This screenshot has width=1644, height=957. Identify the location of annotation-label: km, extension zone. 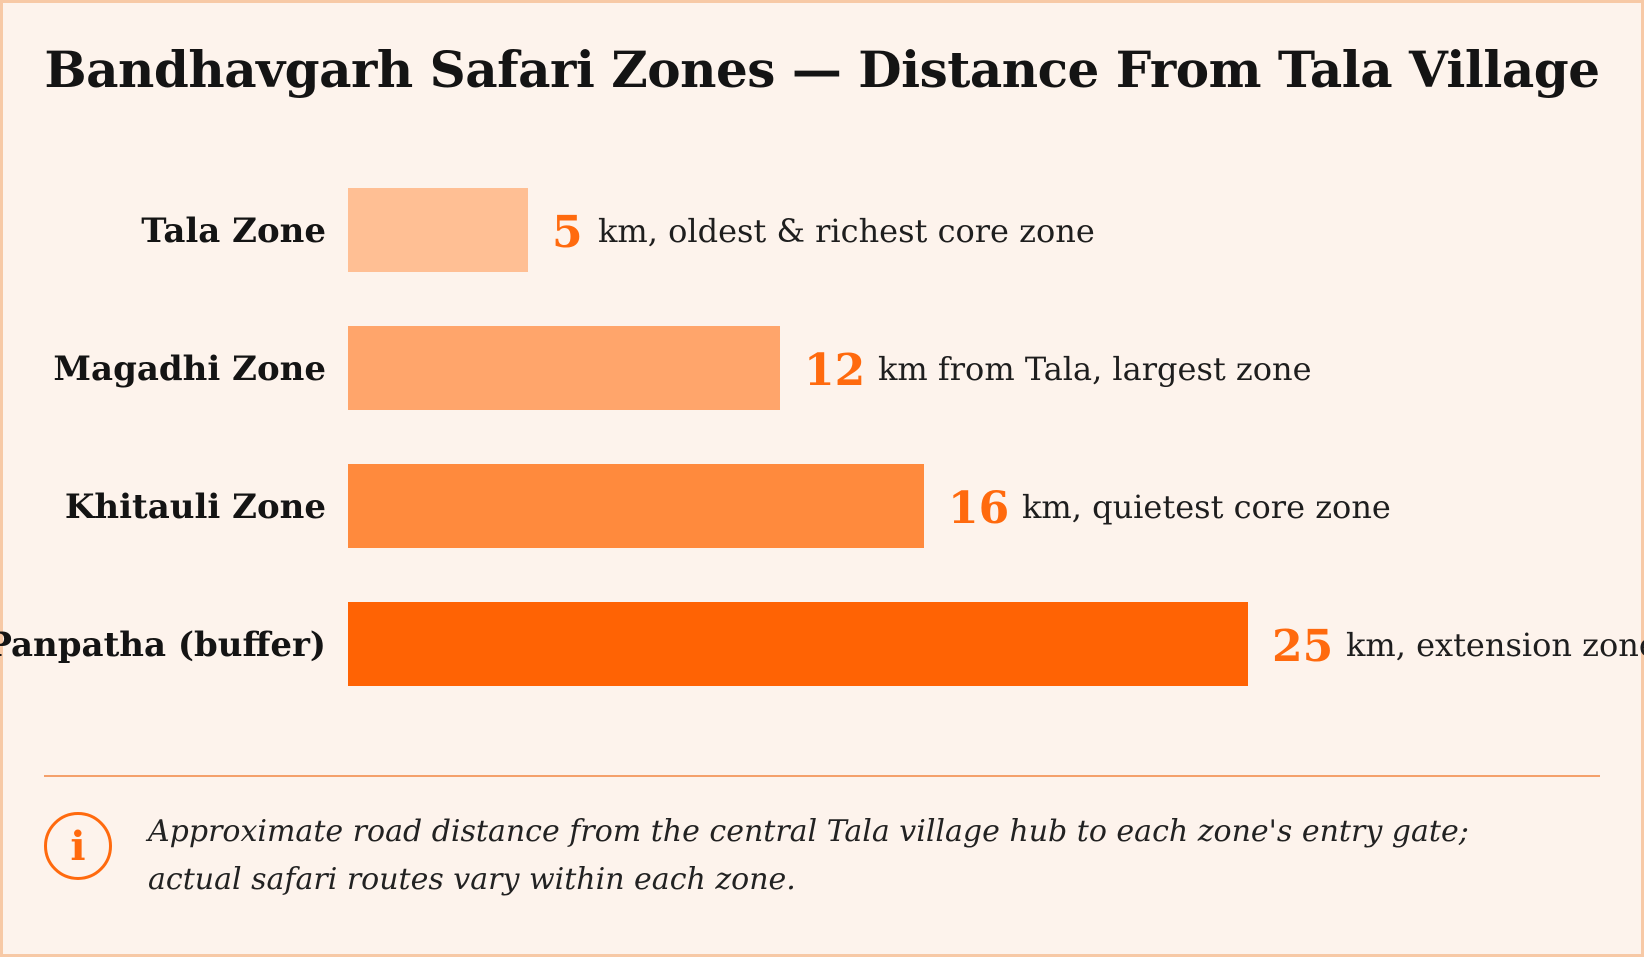
(1495, 645).